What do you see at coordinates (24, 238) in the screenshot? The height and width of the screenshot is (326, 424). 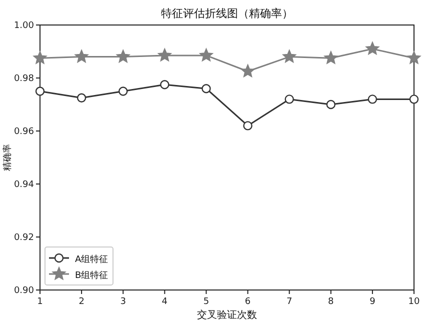 I see `y-tick-label: 0.92` at bounding box center [24, 238].